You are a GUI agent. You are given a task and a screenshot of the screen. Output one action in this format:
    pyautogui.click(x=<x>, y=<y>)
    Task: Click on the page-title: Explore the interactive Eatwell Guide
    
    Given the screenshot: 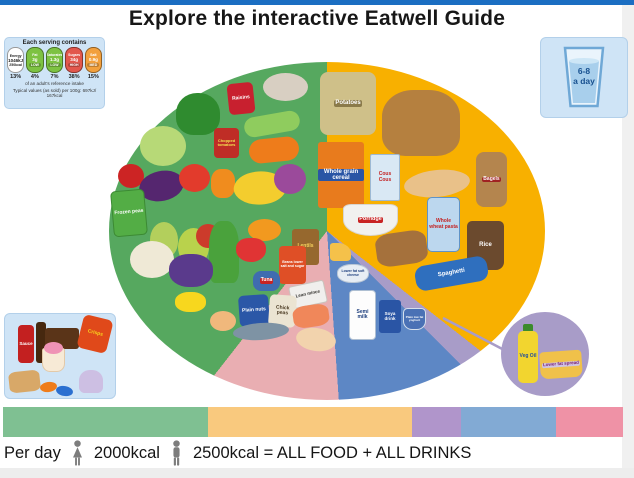 What is the action you would take?
    pyautogui.click(x=317, y=18)
    